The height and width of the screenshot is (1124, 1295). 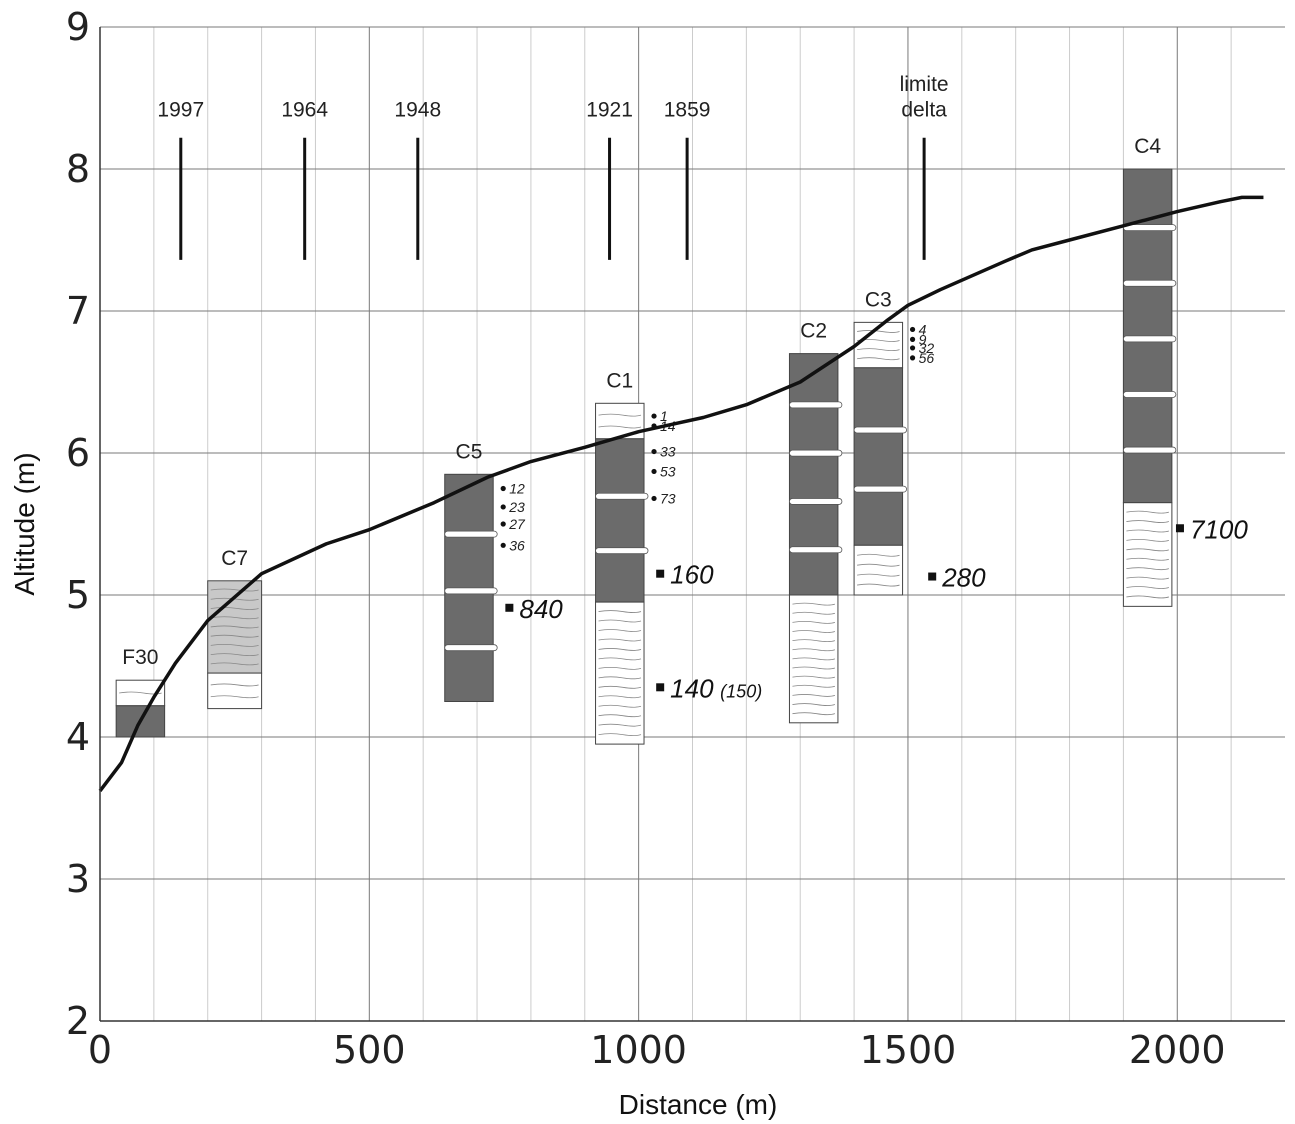 What do you see at coordinates (180, 109) in the screenshot?
I see `shoreline-label: 1997` at bounding box center [180, 109].